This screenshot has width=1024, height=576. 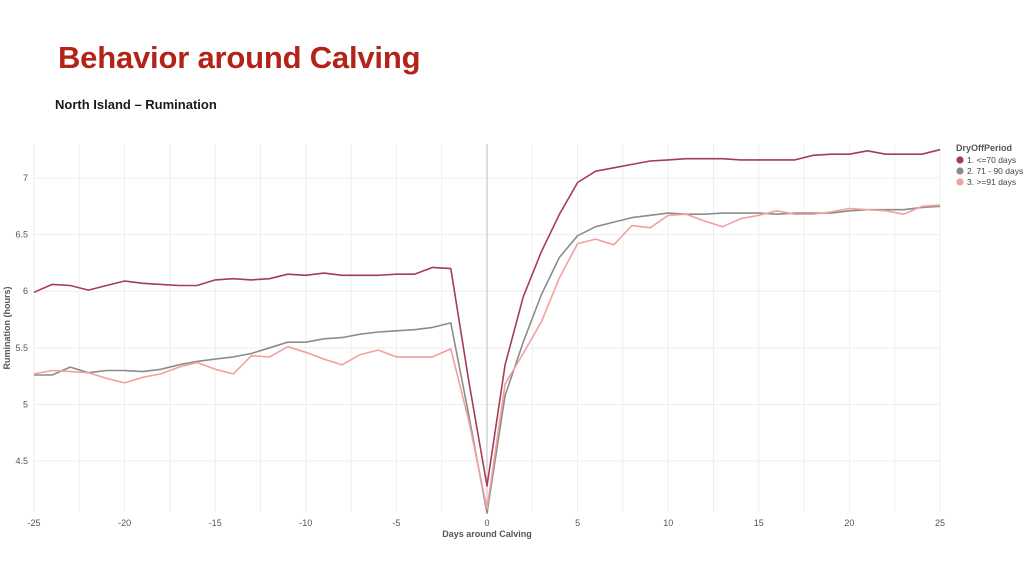 I want to click on x-tick-label: 0, so click(x=486, y=523).